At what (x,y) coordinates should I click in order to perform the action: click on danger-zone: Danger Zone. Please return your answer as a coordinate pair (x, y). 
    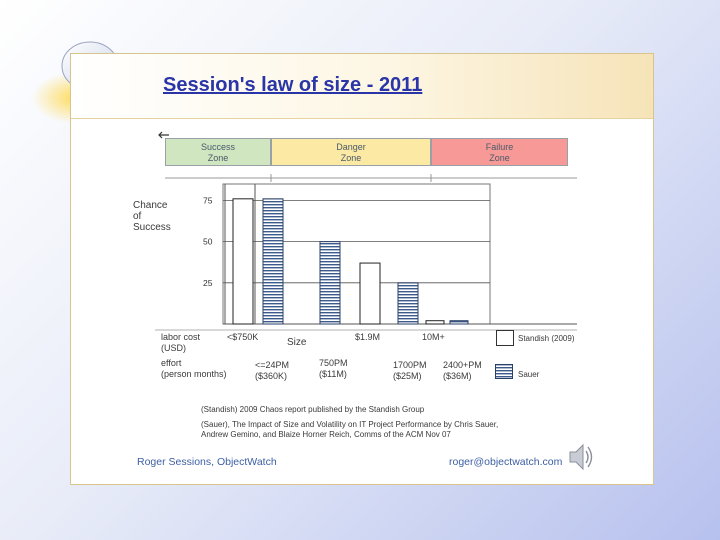
    Looking at the image, I should click on (351, 152).